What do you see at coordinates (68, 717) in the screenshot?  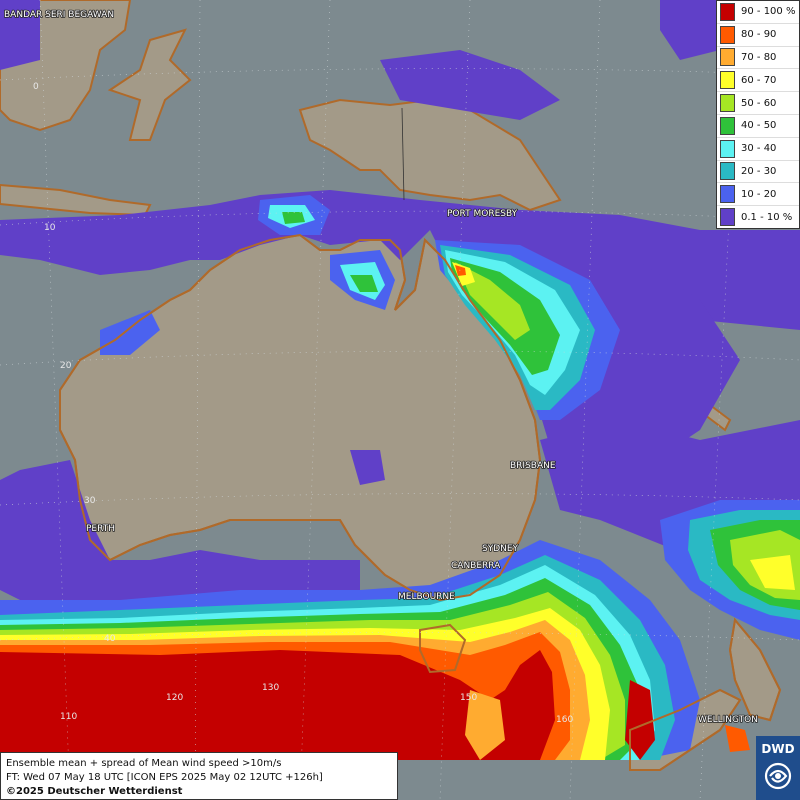 I see `lon-label-110: 110` at bounding box center [68, 717].